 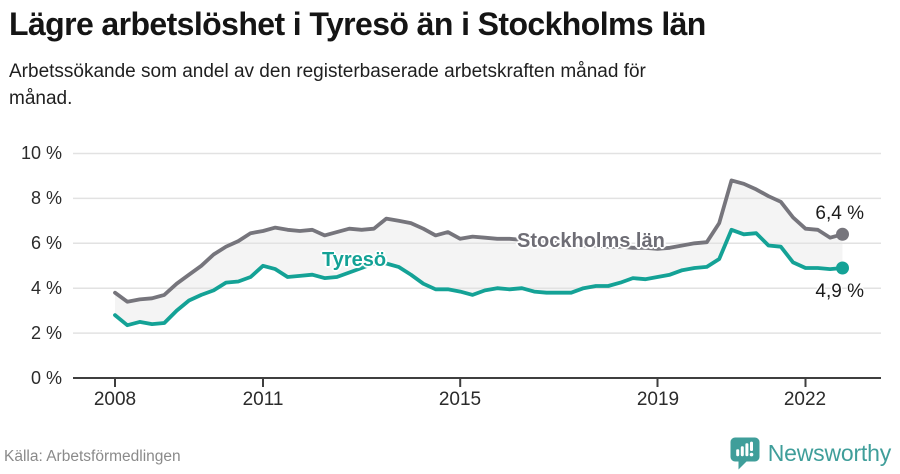 I want to click on series-end-dot-stockholm, so click(x=842, y=234).